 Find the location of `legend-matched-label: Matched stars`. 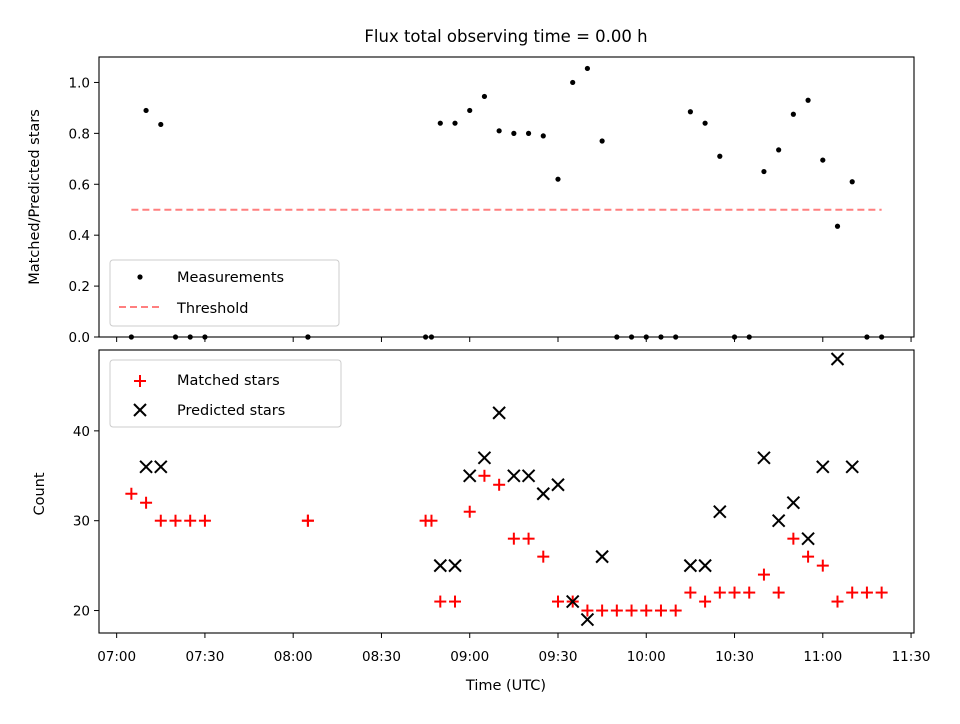

legend-matched-label: Matched stars is located at coordinates (228, 381).